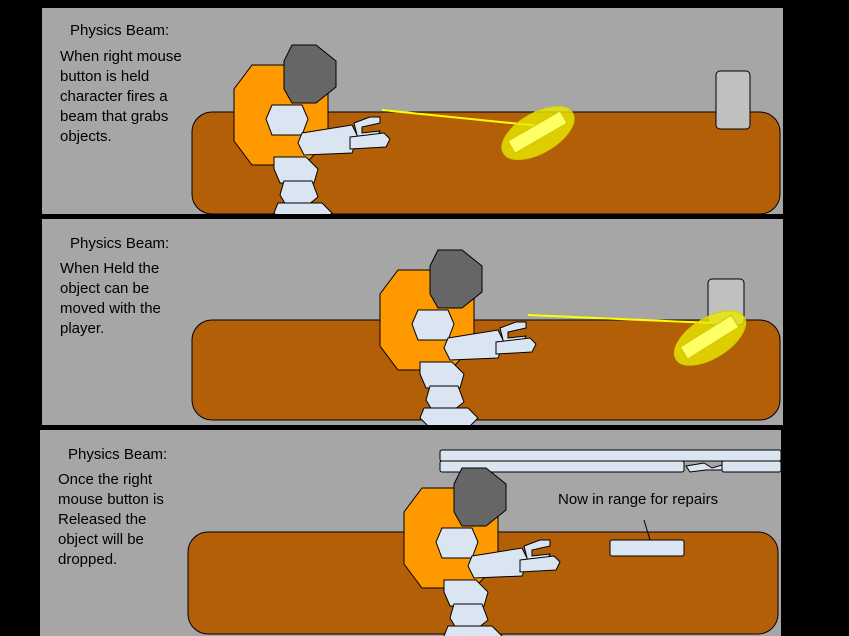  What do you see at coordinates (562, 466) in the screenshot?
I see `overhead-beam-broken` at bounding box center [562, 466].